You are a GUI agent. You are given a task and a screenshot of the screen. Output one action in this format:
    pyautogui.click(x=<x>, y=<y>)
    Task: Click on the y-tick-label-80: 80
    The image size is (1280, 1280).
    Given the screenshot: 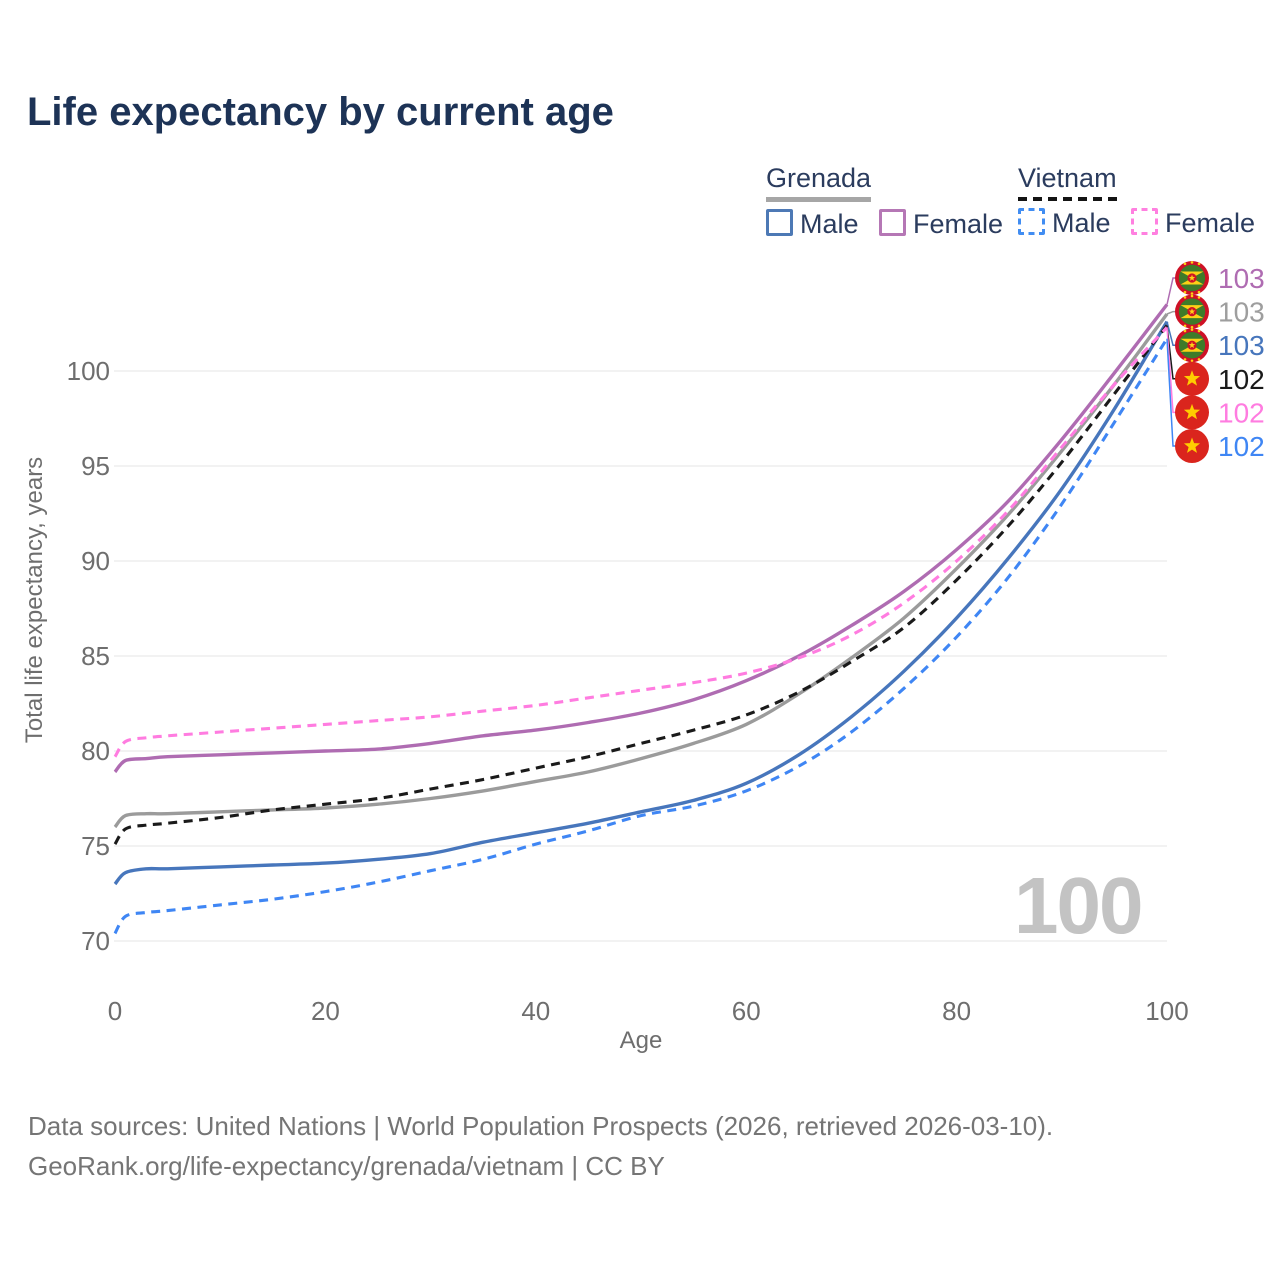 What is the action you would take?
    pyautogui.click(x=95, y=751)
    